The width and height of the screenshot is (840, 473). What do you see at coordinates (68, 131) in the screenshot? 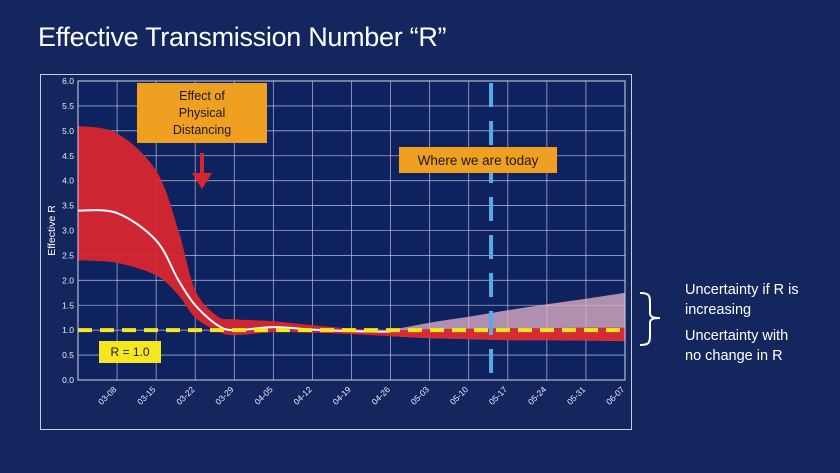
I see `y-tick-label: 5.0` at bounding box center [68, 131].